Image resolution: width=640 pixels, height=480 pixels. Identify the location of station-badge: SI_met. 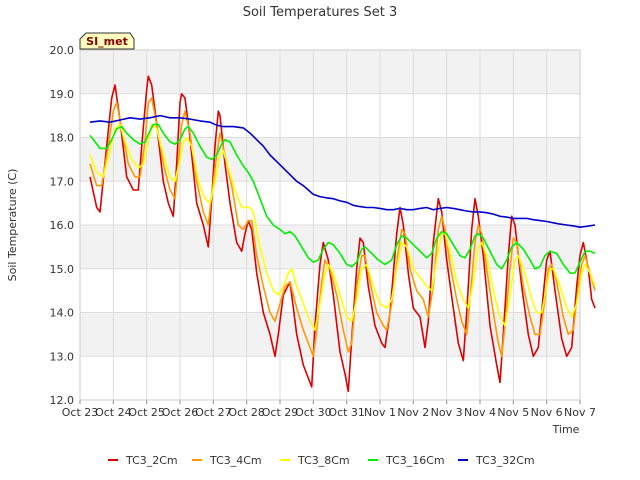
(107, 41).